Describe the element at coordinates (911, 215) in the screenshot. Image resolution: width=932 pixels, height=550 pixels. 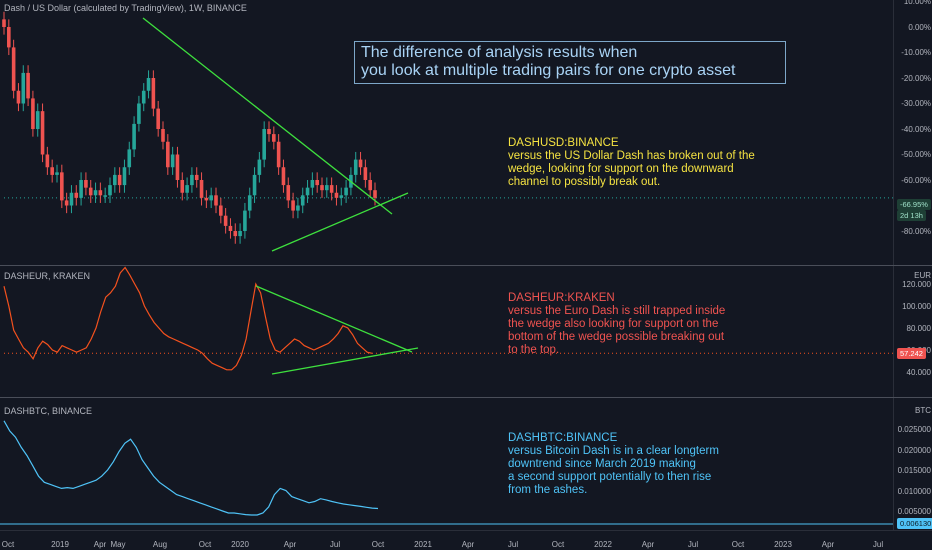
I see `usd-countdown-tag: 2d 13h` at that location.